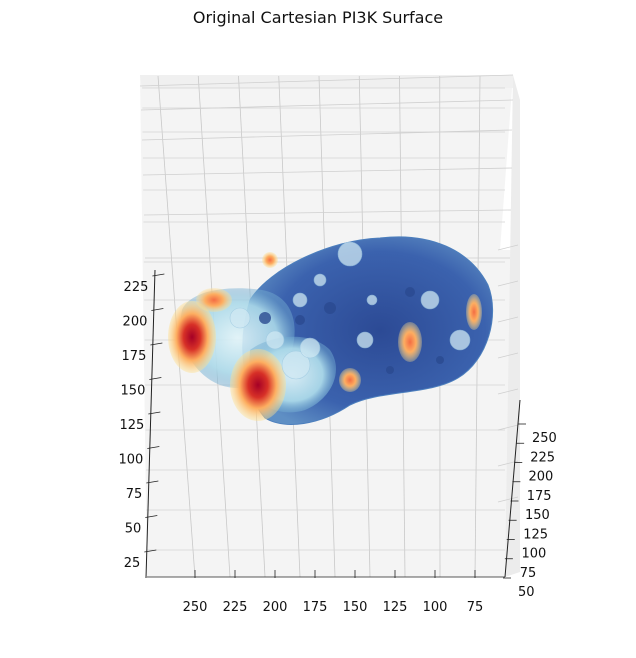 The width and height of the screenshot is (636, 658). I want to click on x-tick-label: 200, so click(275, 607).